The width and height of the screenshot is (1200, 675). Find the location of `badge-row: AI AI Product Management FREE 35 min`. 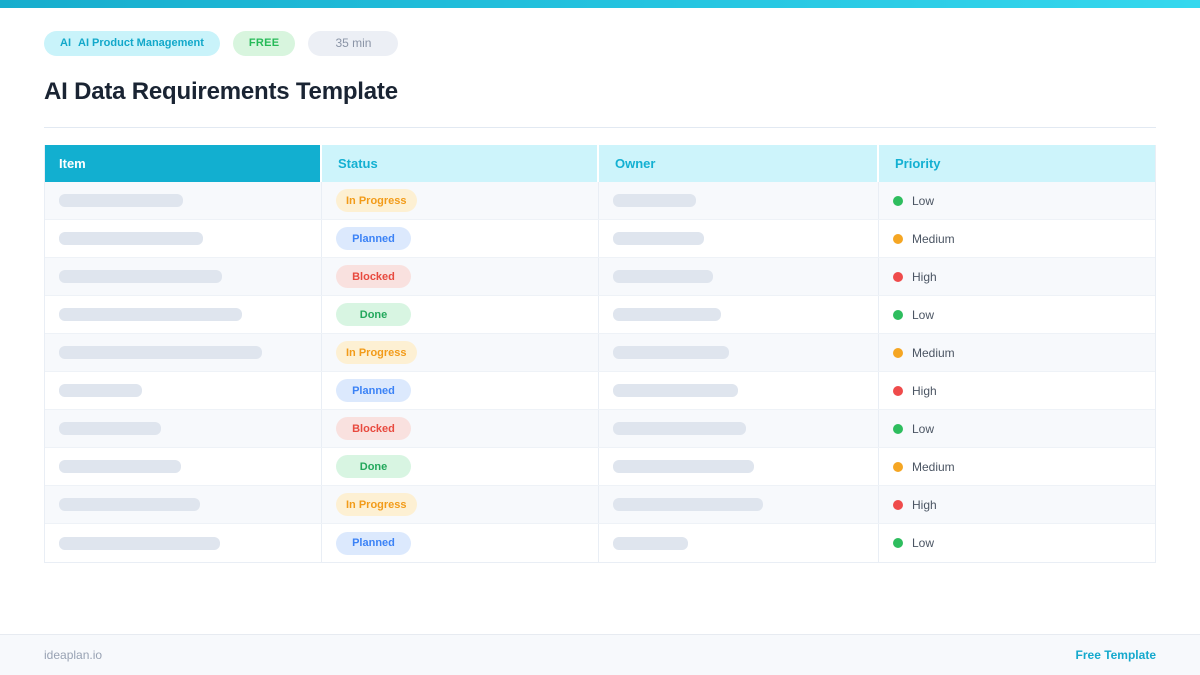

badge-row: AI AI Product Management FREE 35 min is located at coordinates (600, 43).